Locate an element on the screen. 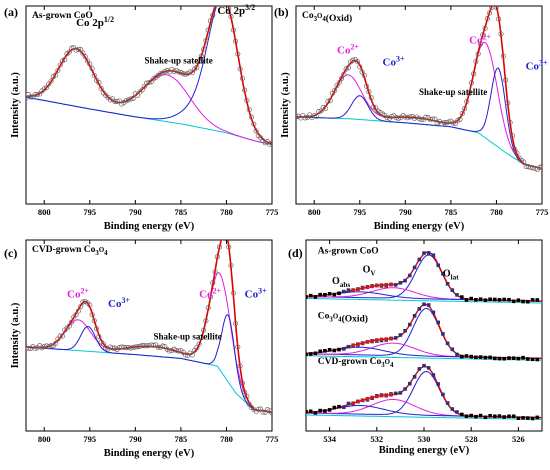 The width and height of the screenshot is (550, 470). annotation-label: Co2+ is located at coordinates (348, 50).